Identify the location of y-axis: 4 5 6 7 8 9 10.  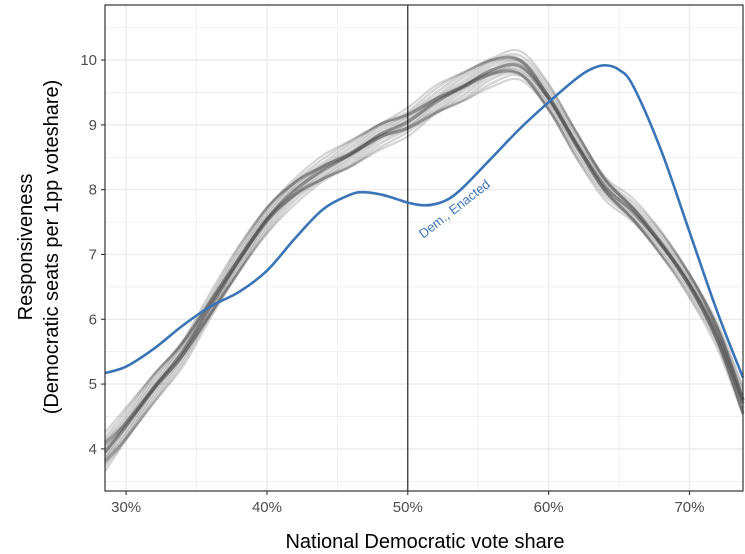
(92, 255).